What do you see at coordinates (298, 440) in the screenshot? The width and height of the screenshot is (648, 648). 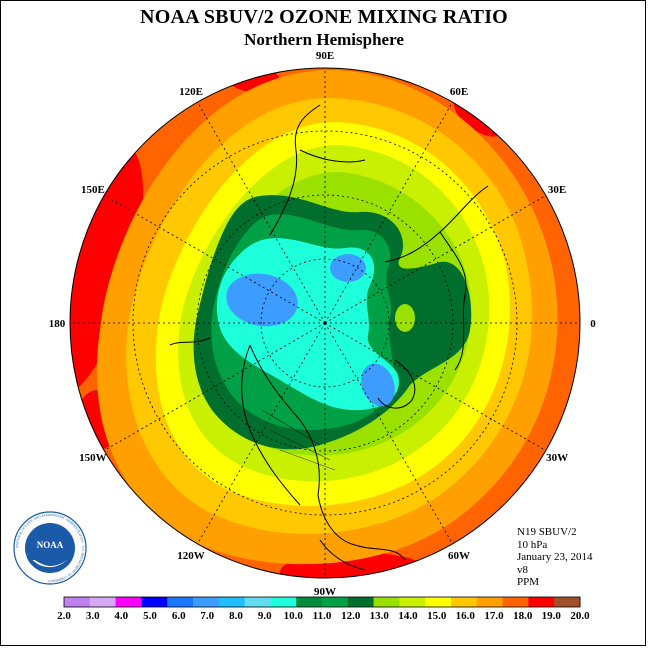 I see `state-borders` at bounding box center [298, 440].